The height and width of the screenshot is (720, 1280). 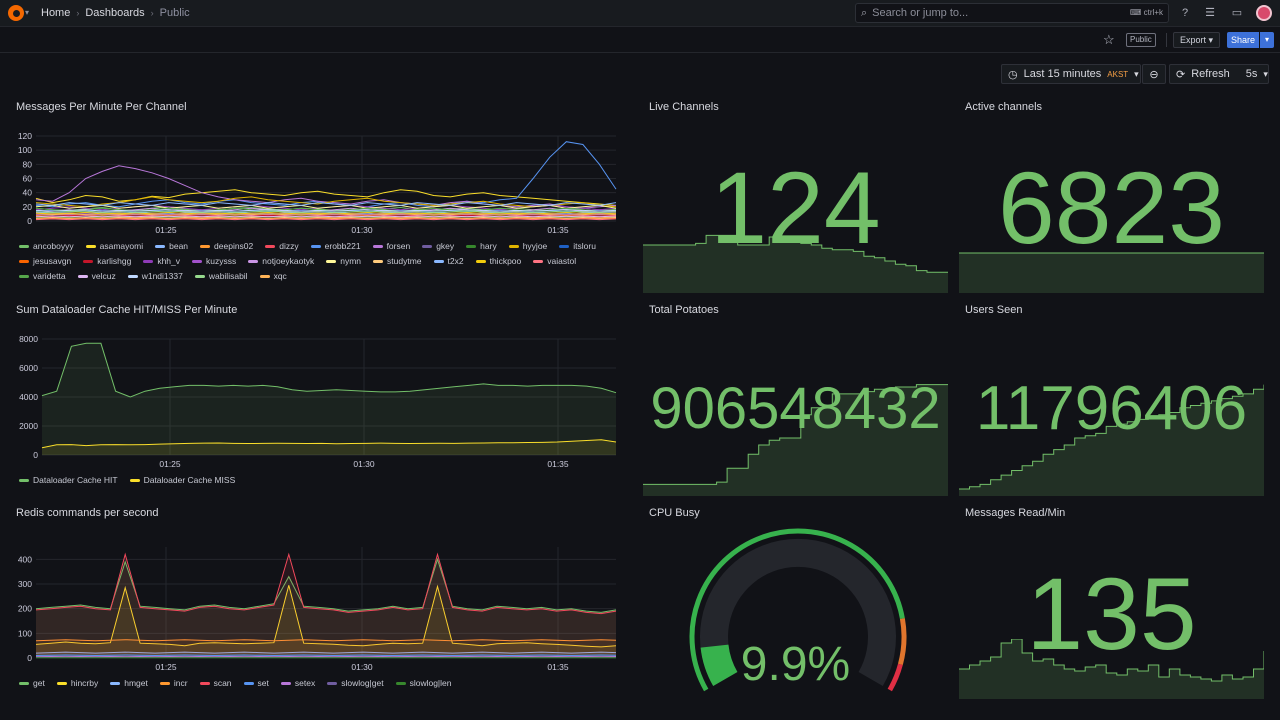 What do you see at coordinates (182, 480) in the screenshot?
I see `legend-item: Dataloader Cache MISS` at bounding box center [182, 480].